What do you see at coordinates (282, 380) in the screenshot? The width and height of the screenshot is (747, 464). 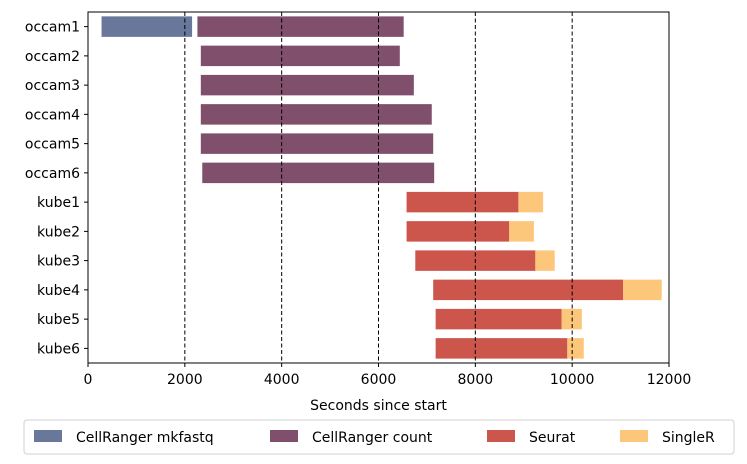 I see `x-tick-label: 4000` at bounding box center [282, 380].